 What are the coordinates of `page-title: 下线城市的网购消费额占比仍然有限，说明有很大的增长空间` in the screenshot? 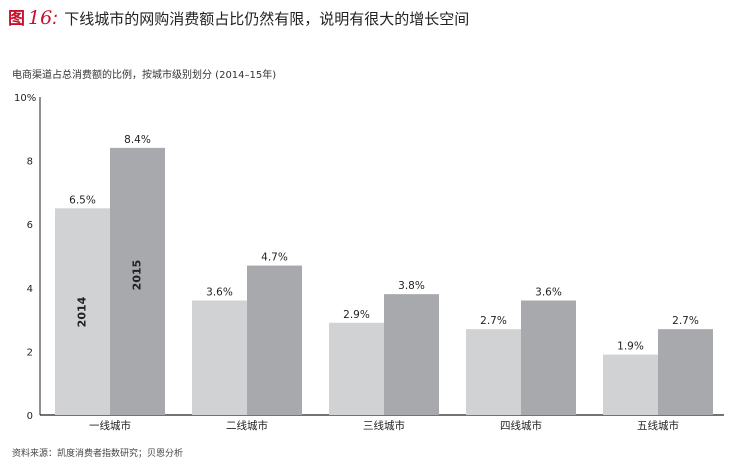 It's located at (267, 19).